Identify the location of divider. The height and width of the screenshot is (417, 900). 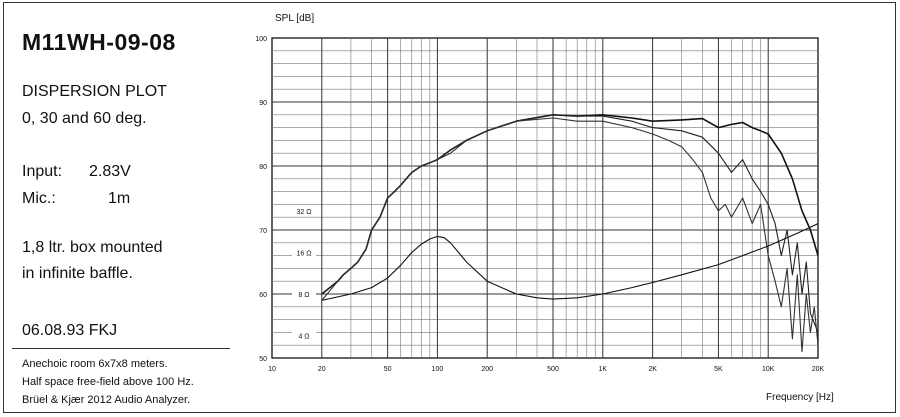
(121, 348).